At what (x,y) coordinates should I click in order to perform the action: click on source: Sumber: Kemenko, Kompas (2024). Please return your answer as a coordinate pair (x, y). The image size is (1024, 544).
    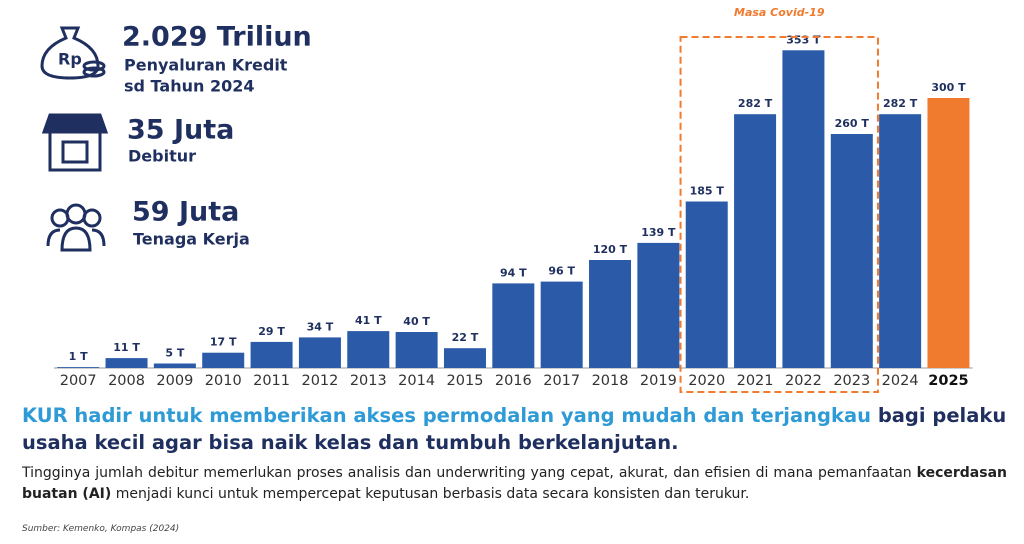
    Looking at the image, I should click on (101, 529).